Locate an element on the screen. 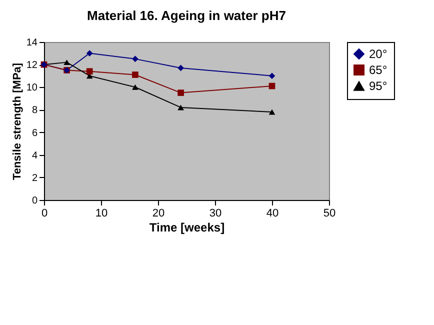 This screenshot has width=434, height=325. legend-label: 95° is located at coordinates (378, 86).